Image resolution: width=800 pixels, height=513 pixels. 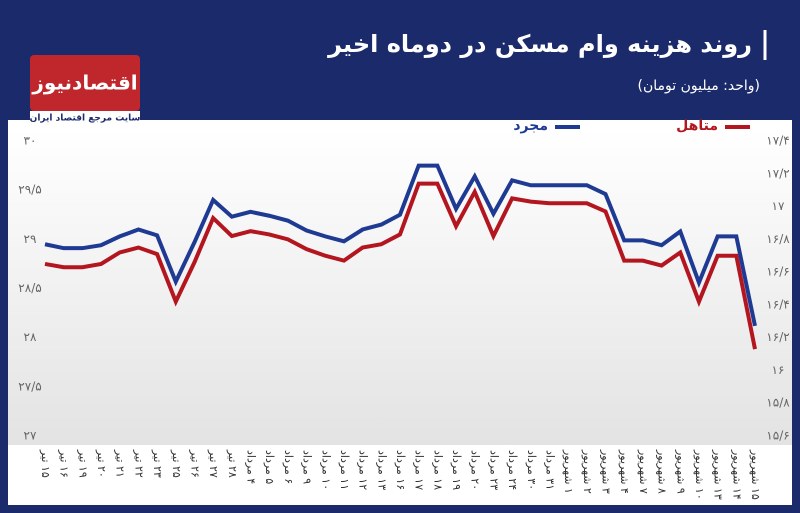 What do you see at coordinates (213, 463) in the screenshot?
I see `x-tick-label: ۲۷ تیر` at bounding box center [213, 463].